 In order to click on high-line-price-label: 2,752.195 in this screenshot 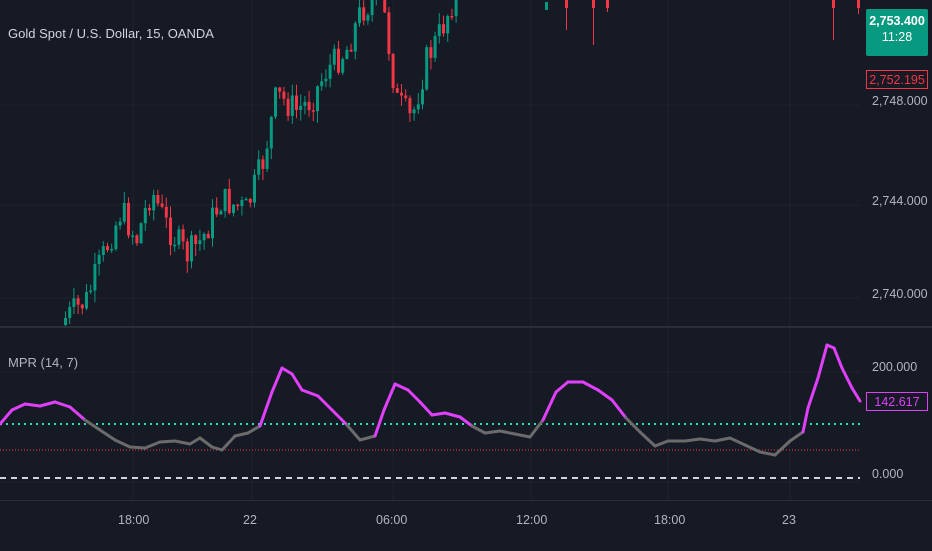, I will do `click(897, 79)`.